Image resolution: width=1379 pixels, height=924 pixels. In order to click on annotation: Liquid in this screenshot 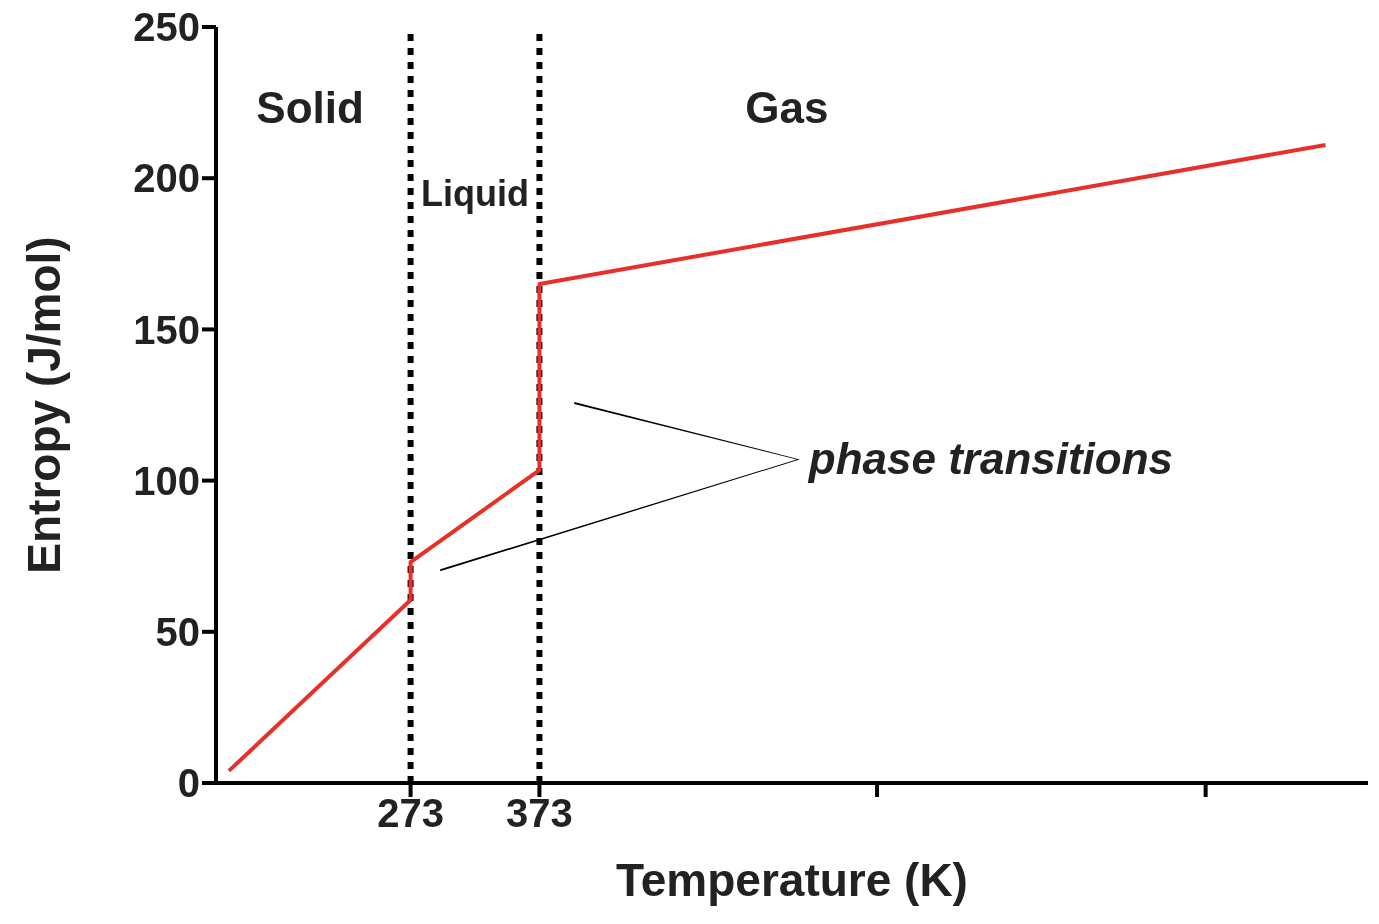, I will do `click(475, 193)`.